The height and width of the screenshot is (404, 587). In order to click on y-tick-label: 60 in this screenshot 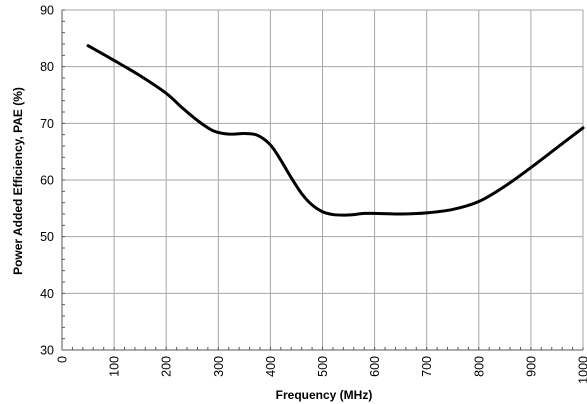, I will do `click(47, 181)`.